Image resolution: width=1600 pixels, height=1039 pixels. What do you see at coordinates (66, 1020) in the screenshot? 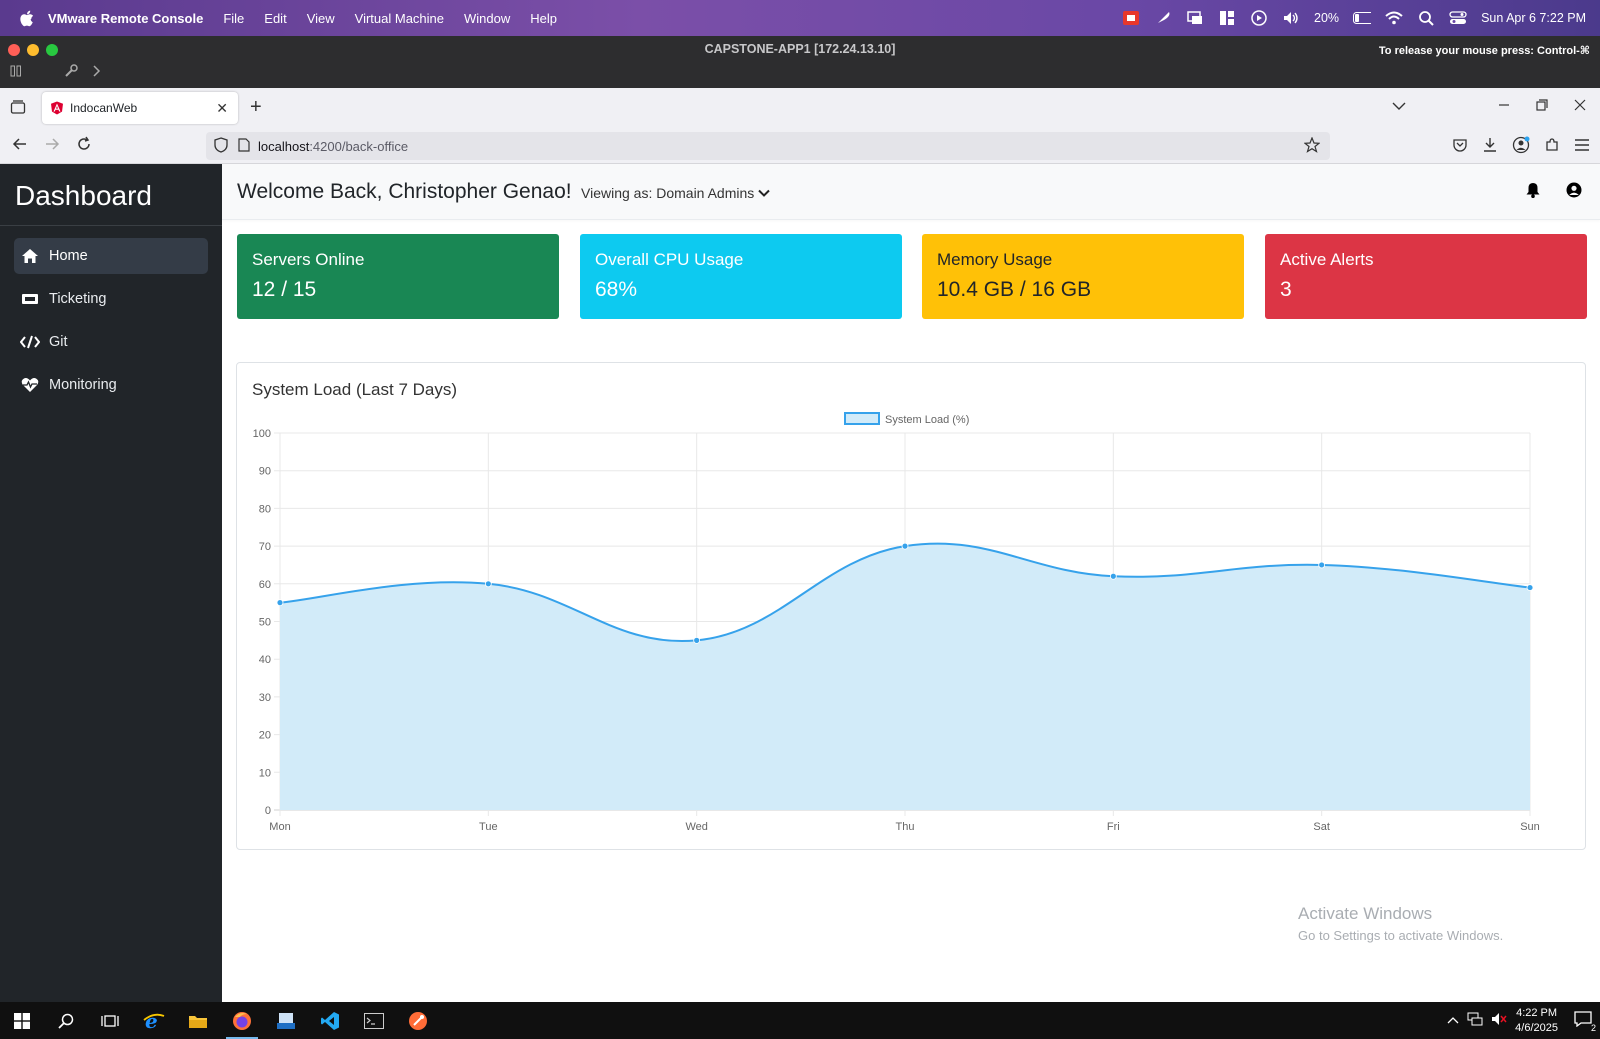
I see `search-icon` at bounding box center [66, 1020].